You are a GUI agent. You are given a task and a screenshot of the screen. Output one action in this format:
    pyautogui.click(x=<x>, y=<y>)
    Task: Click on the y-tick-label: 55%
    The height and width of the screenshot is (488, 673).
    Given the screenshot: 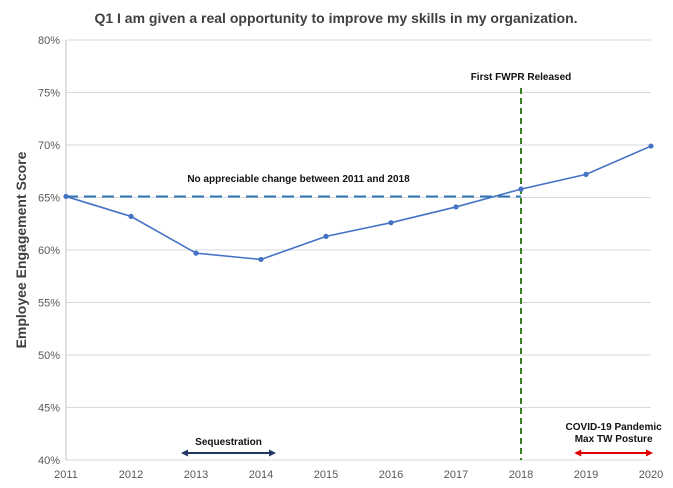 What is the action you would take?
    pyautogui.click(x=49, y=304)
    